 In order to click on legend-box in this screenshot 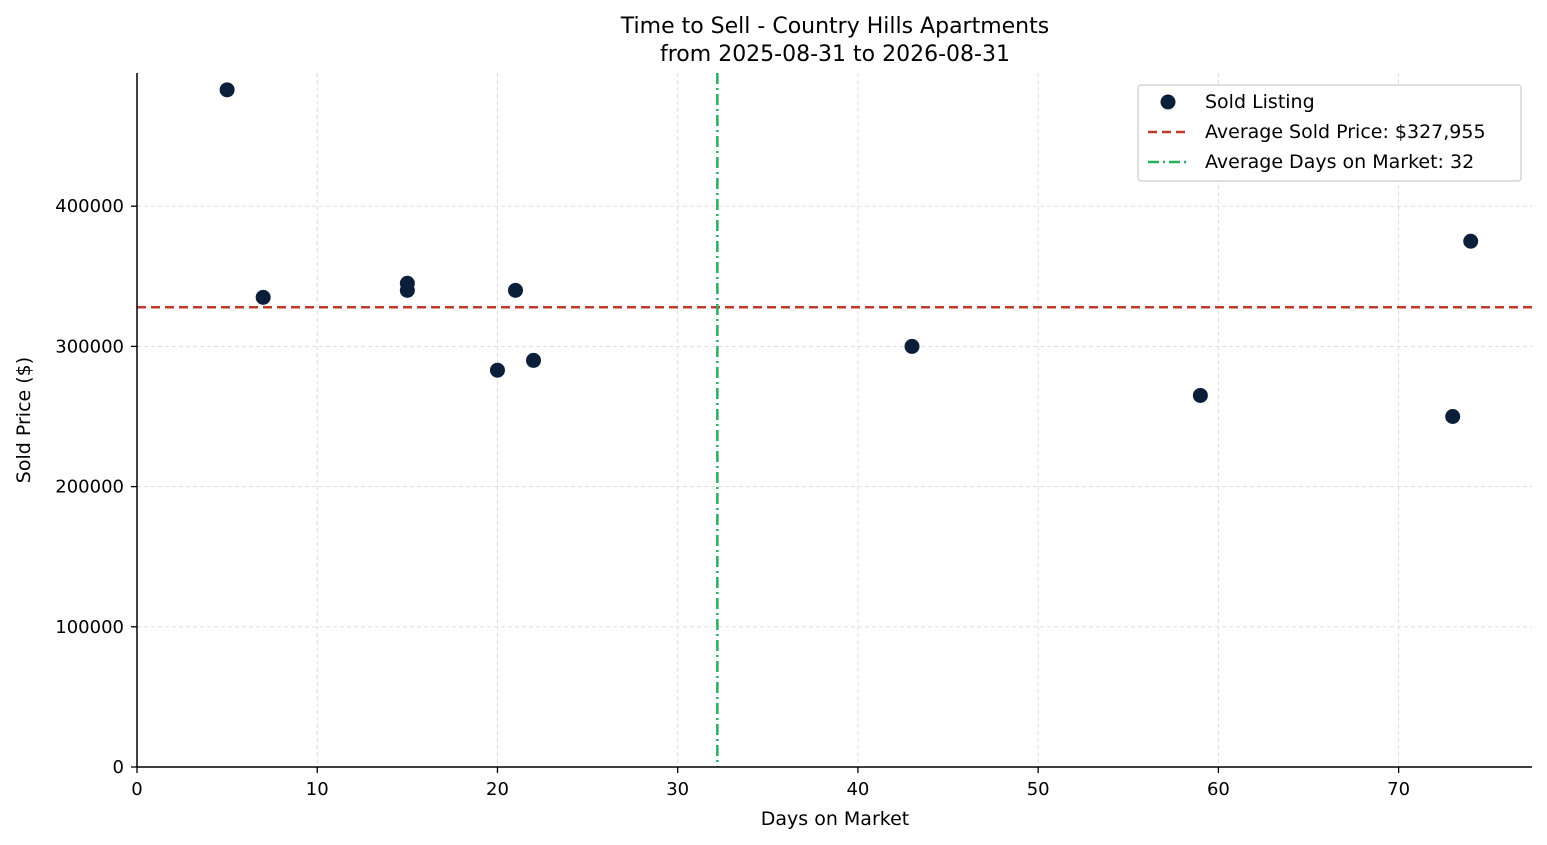, I will do `click(1329, 133)`.